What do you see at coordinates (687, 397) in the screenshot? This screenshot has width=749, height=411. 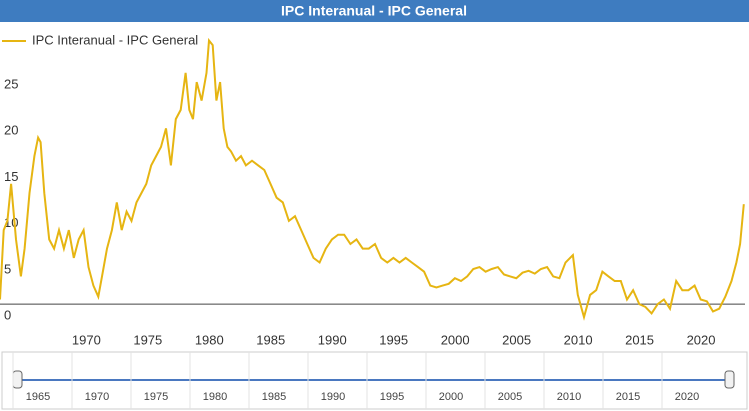 I see `navigator-tick-label: 2020` at bounding box center [687, 397].